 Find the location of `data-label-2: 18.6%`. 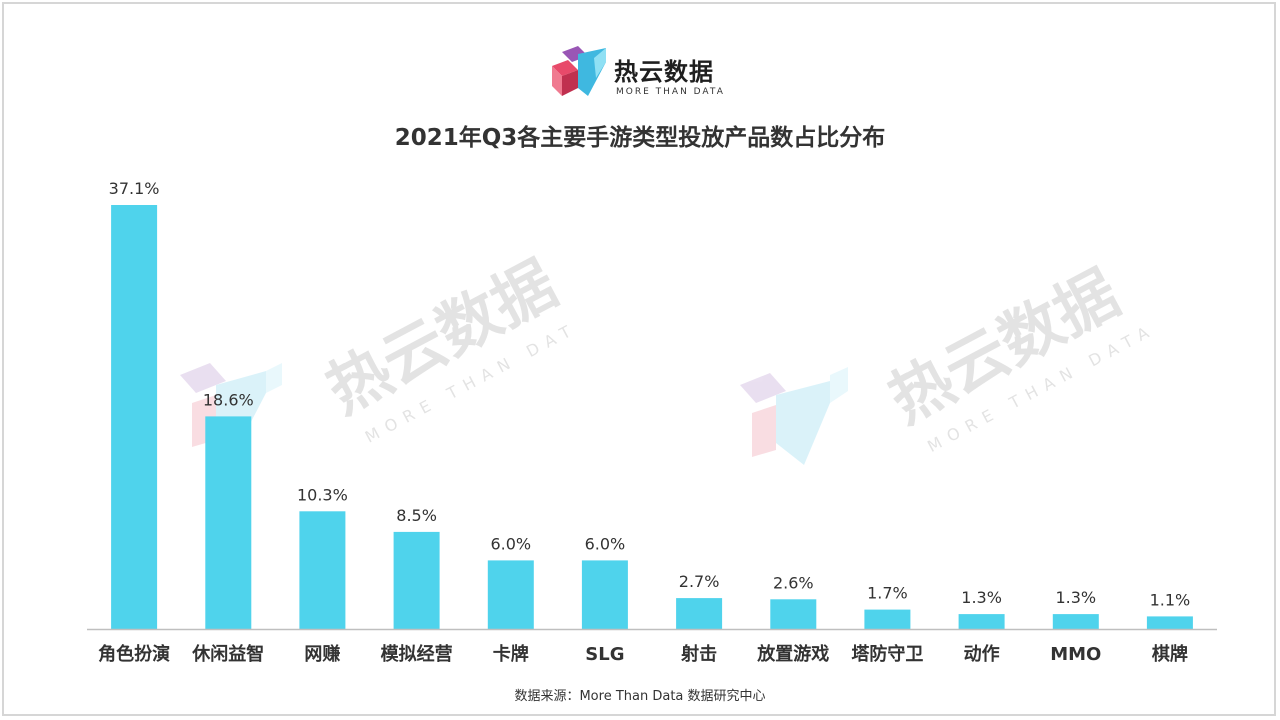

data-label-2: 18.6% is located at coordinates (228, 399).